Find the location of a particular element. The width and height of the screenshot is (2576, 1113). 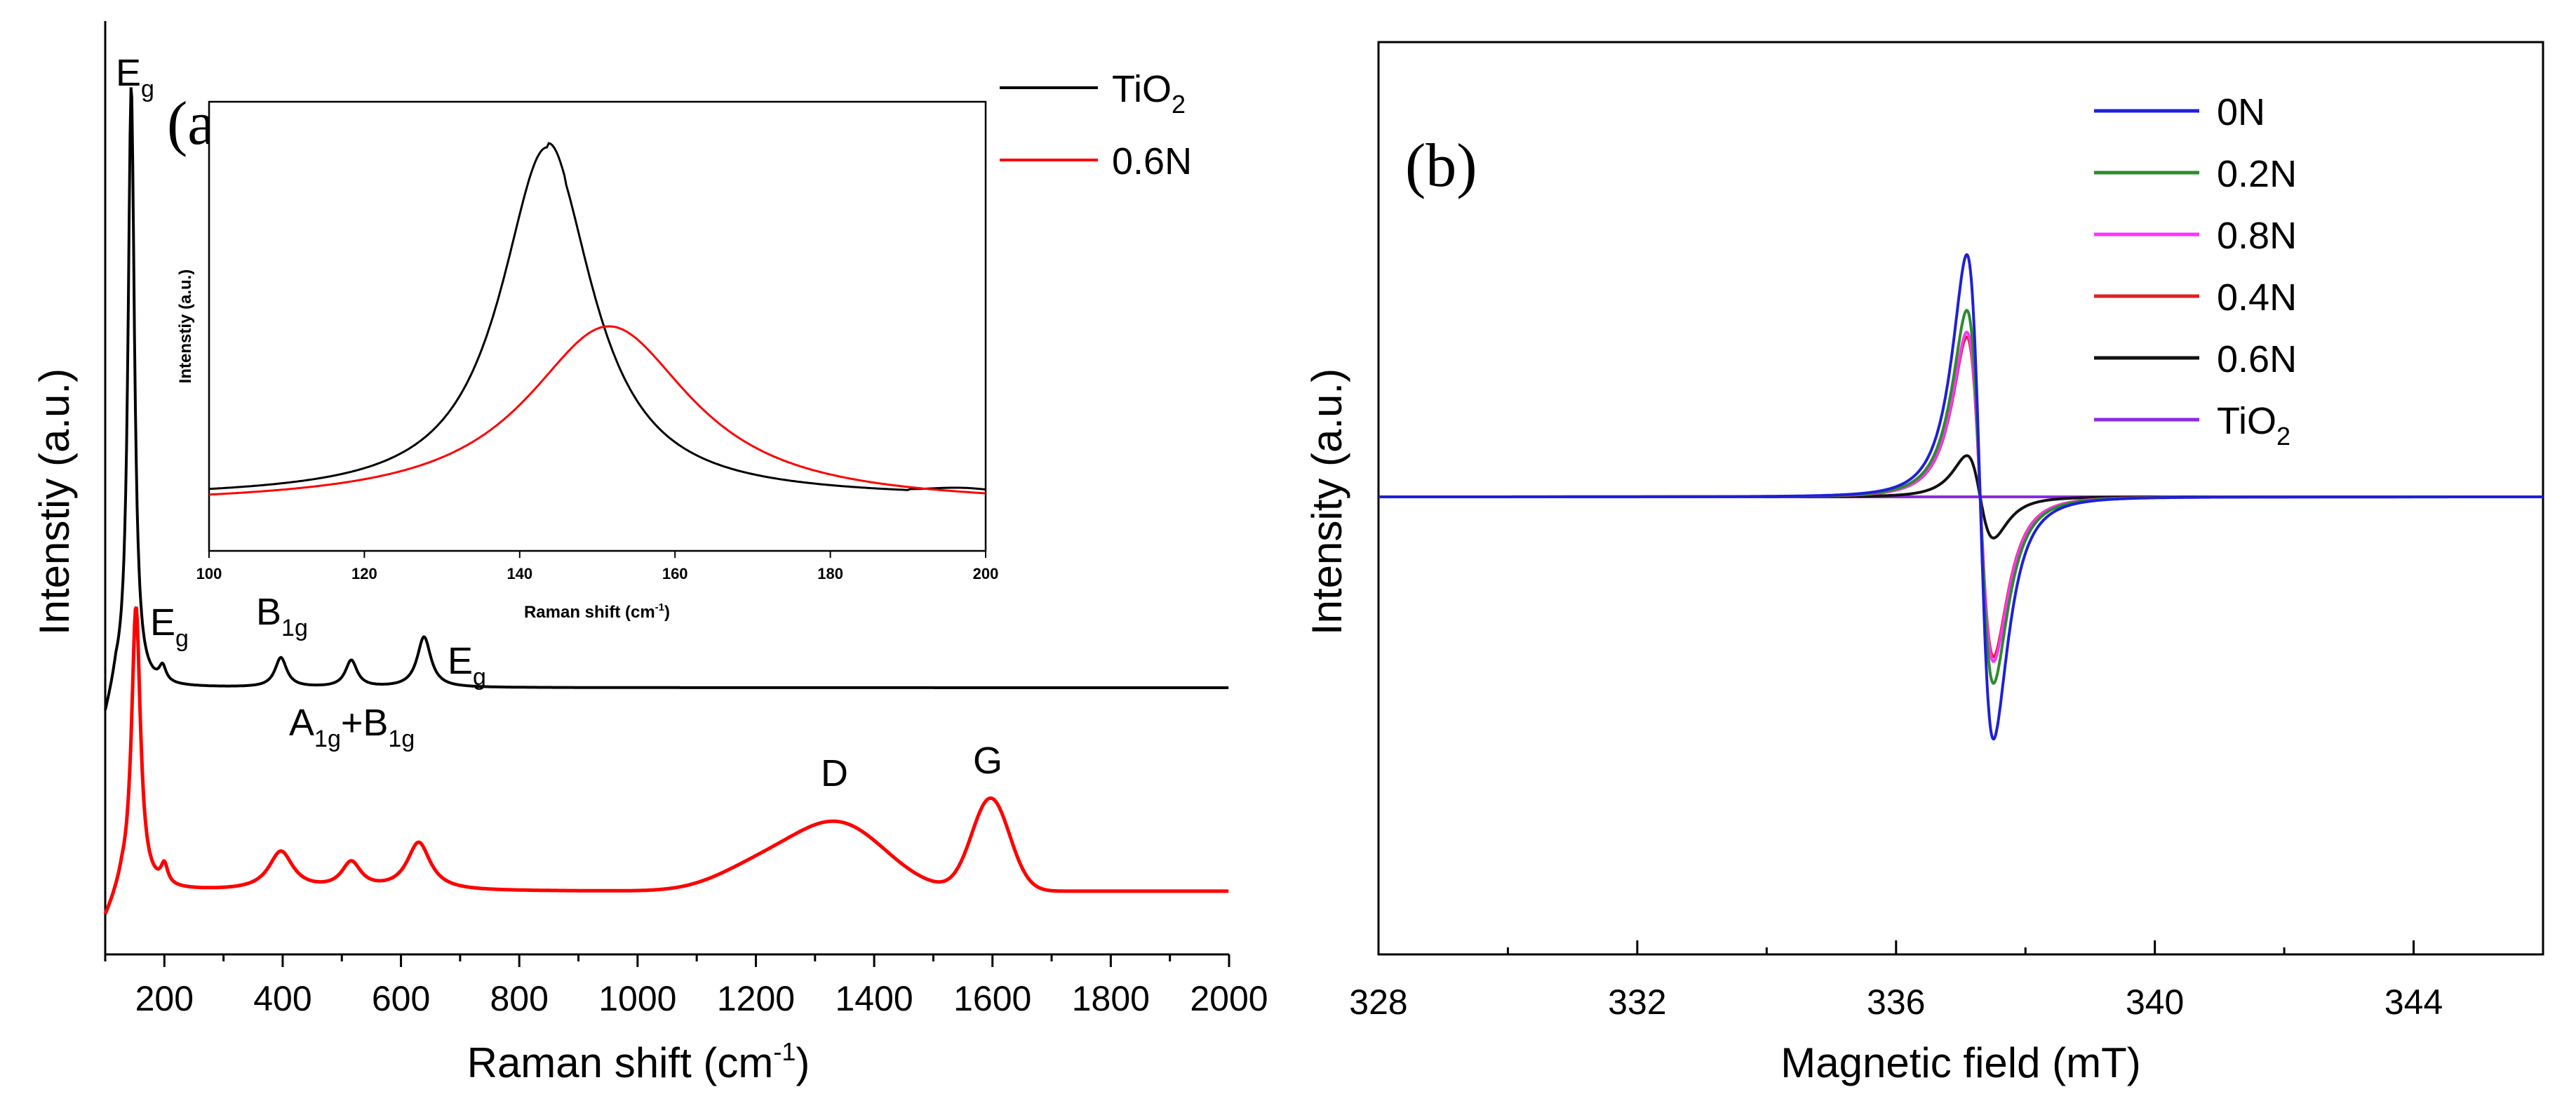

legend-label-tio2-a: TiO2 is located at coordinates (1149, 93).